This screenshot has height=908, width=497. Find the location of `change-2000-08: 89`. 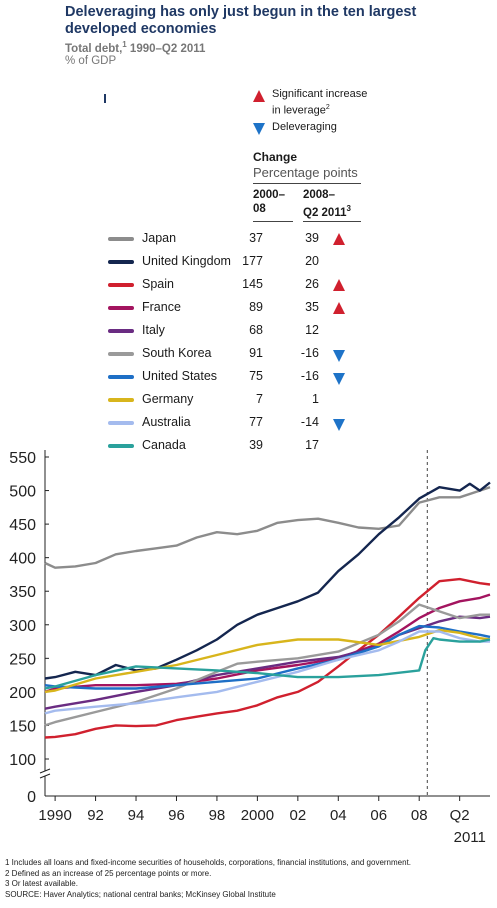

change-2000-08: 89 is located at coordinates (256, 307).